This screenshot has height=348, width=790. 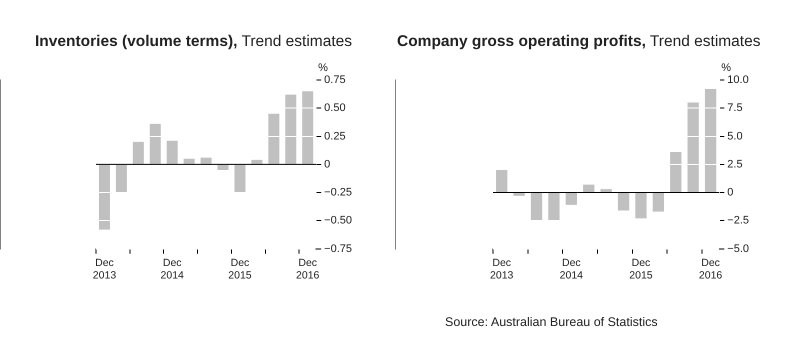 I want to click on y-tick-label: −2.5, so click(x=738, y=220).